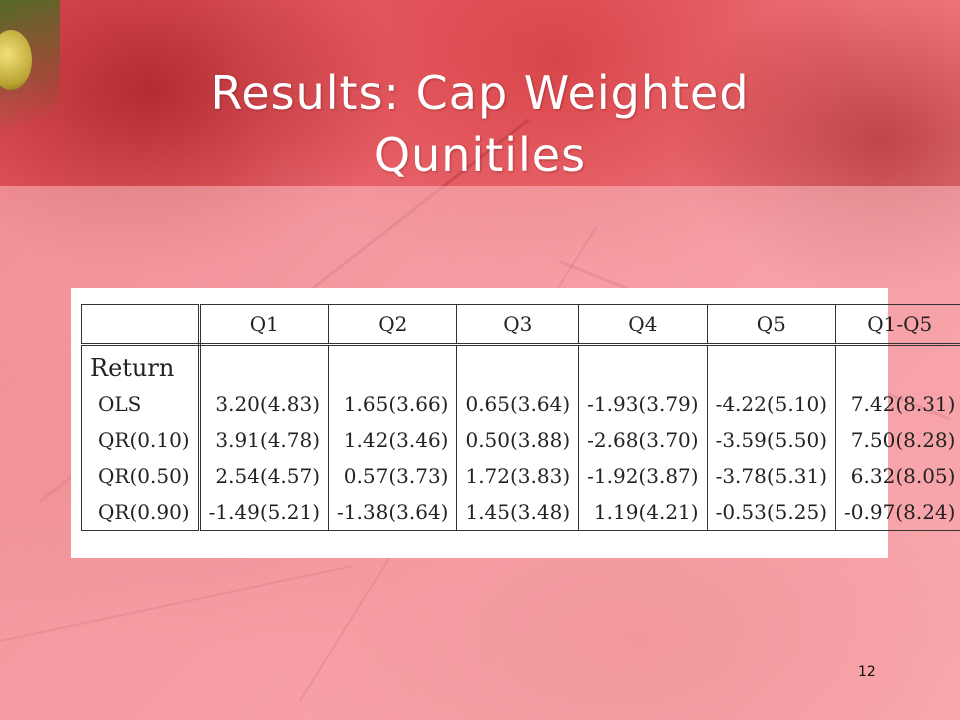  Describe the element at coordinates (396, 440) in the screenshot. I see `table-cell: 1.42(3.46)` at that location.